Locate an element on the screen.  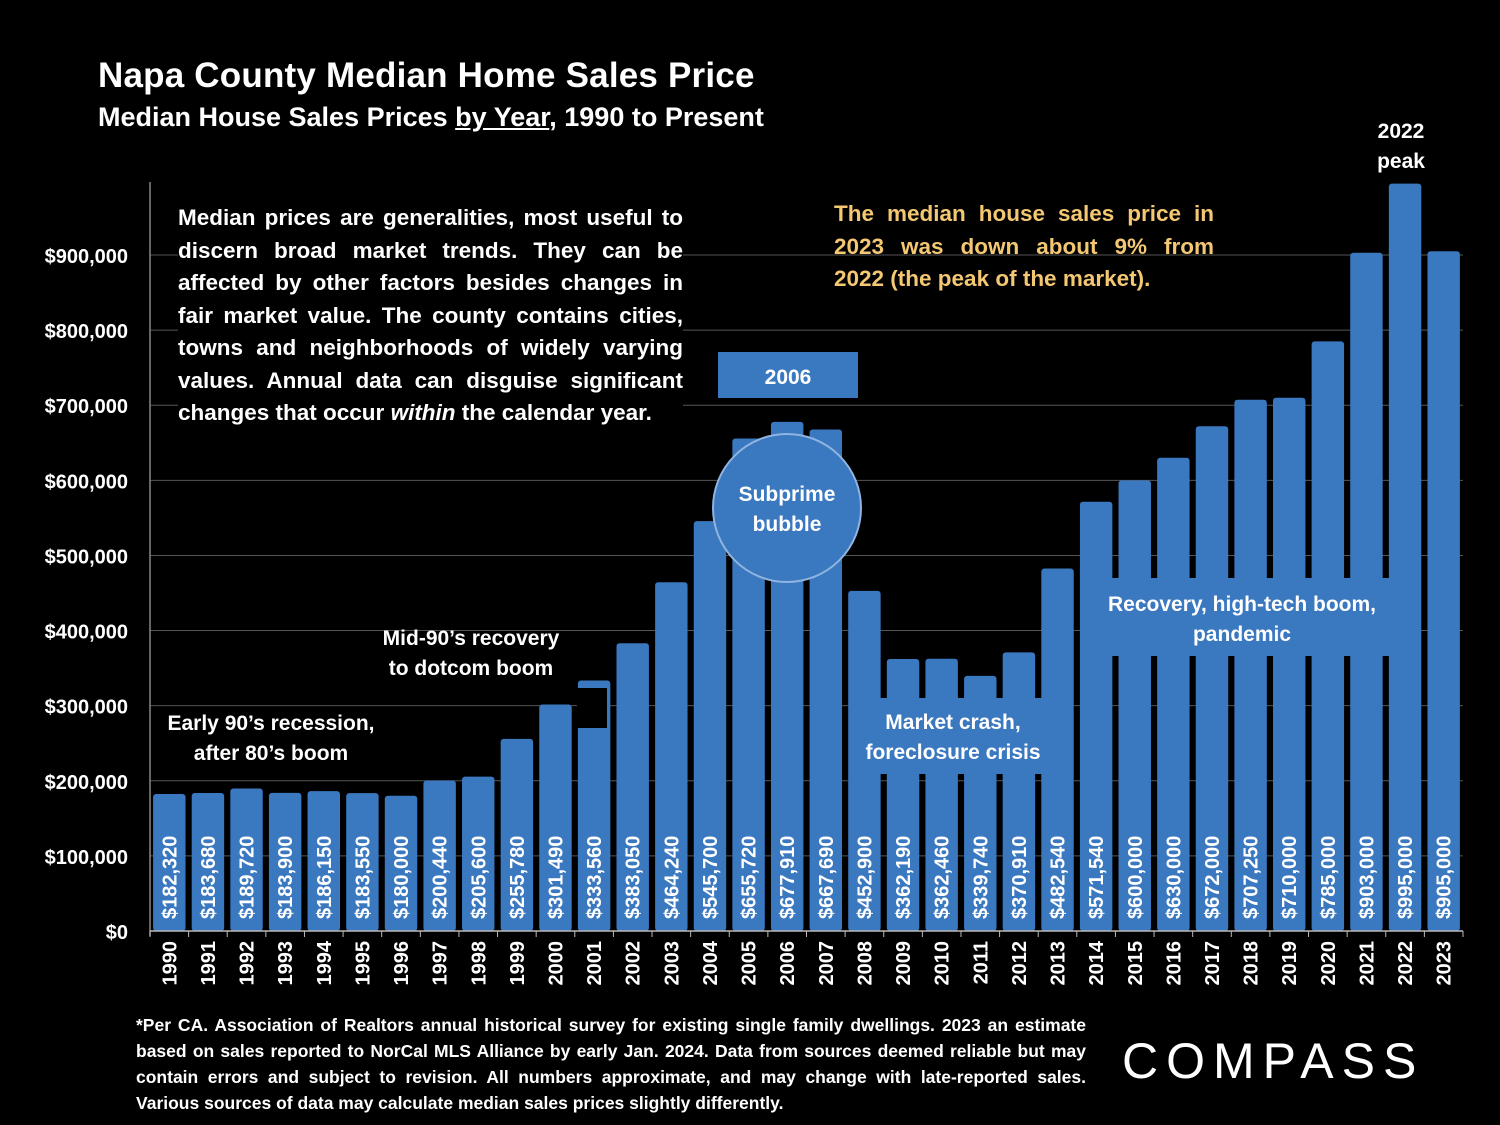
annotation-crash: Market crash, is located at coordinates (952, 722).